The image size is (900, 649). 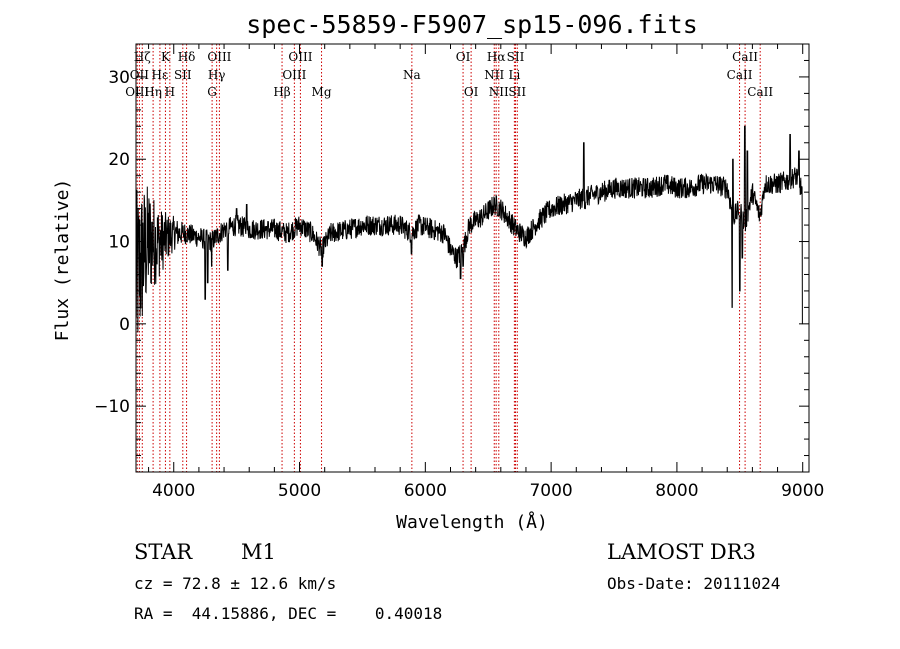 I want to click on object-class: STAR, so click(x=163, y=552).